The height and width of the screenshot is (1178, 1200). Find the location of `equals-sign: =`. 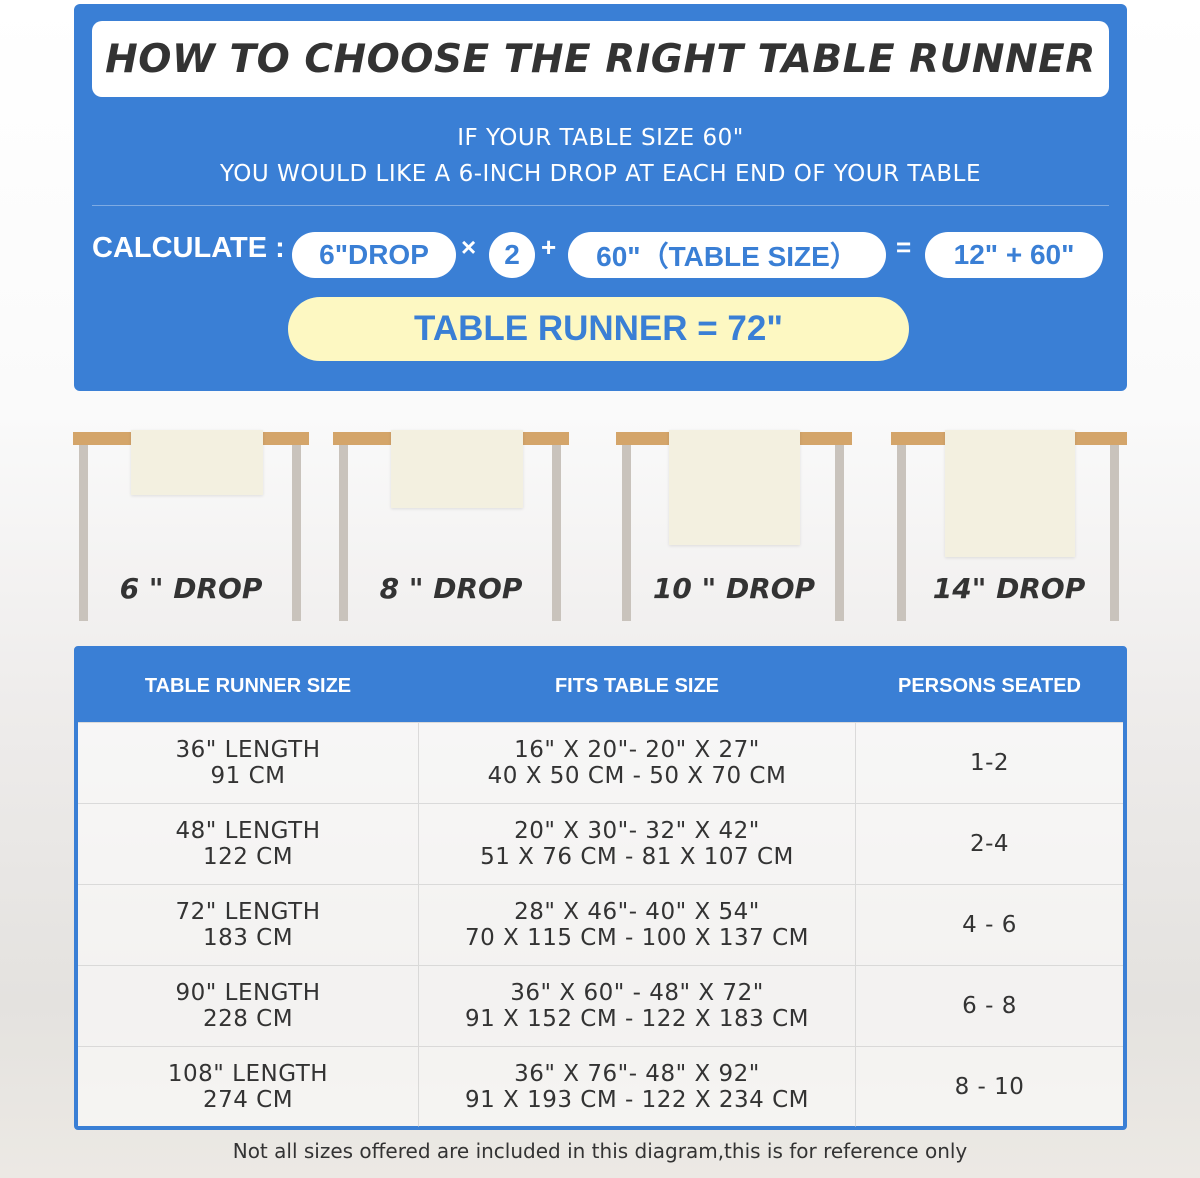

equals-sign: = is located at coordinates (904, 247).